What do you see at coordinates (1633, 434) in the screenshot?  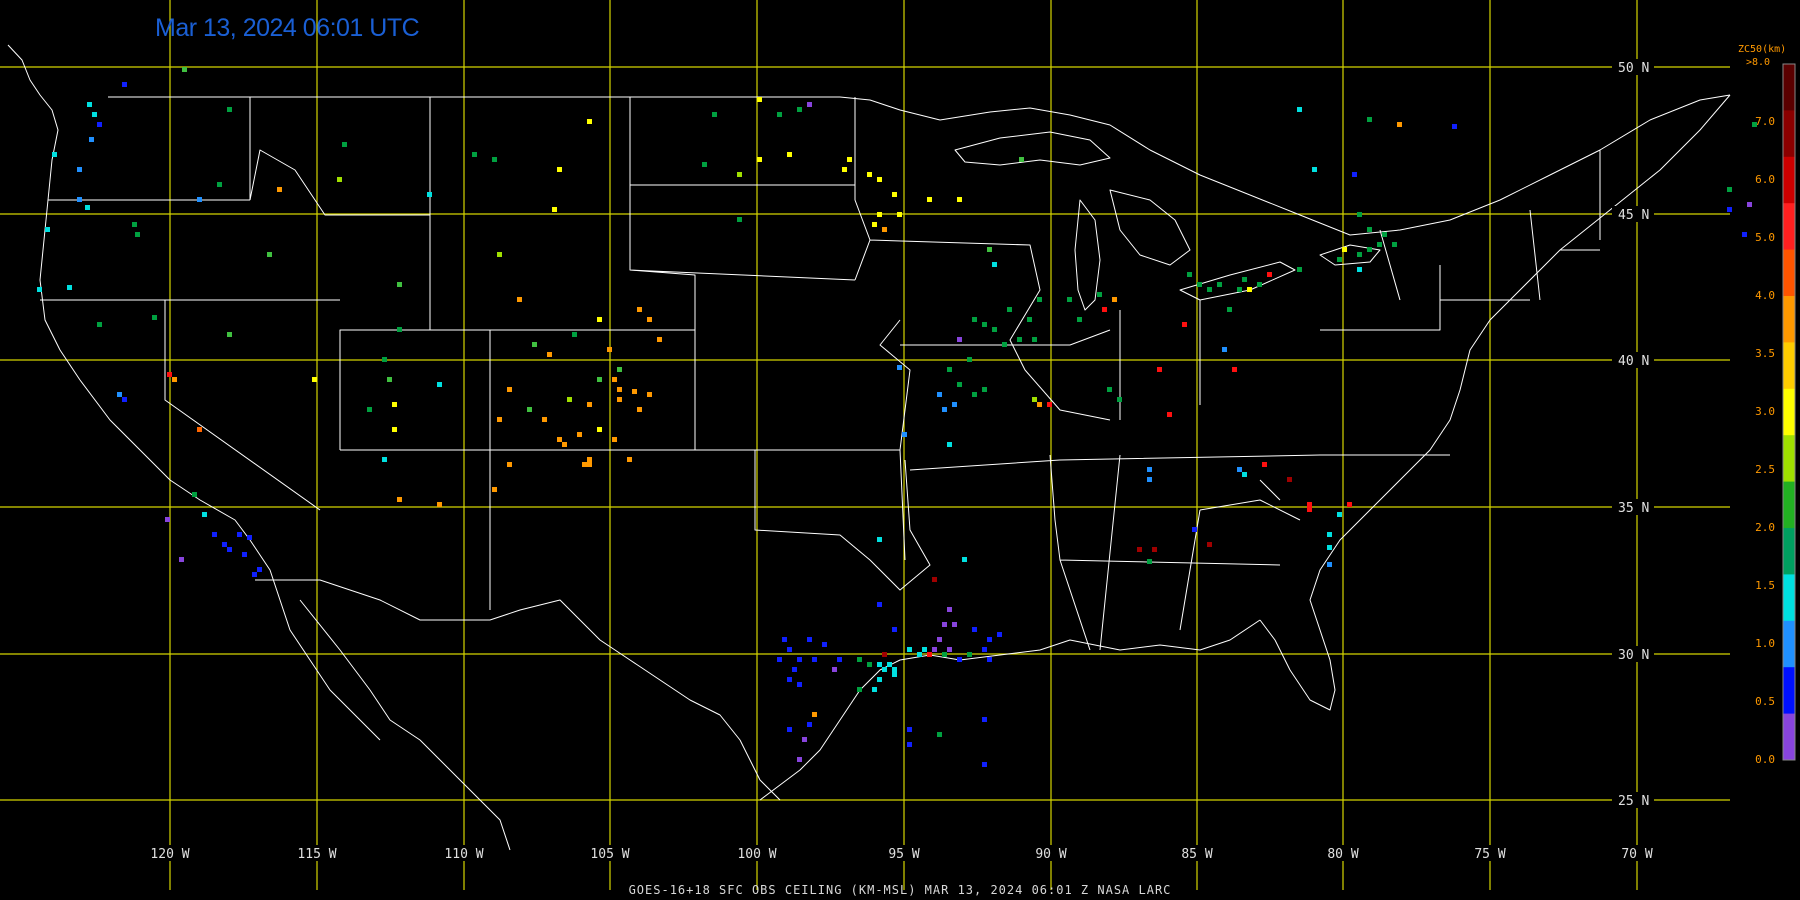 I see `latitude-labels: 50 N 45 N 40 N 35 N 30 N 25 N` at bounding box center [1633, 434].